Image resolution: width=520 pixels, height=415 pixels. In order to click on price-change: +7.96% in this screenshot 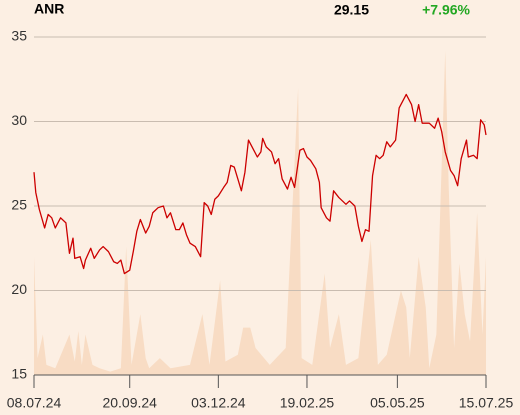, I will do `click(446, 10)`.